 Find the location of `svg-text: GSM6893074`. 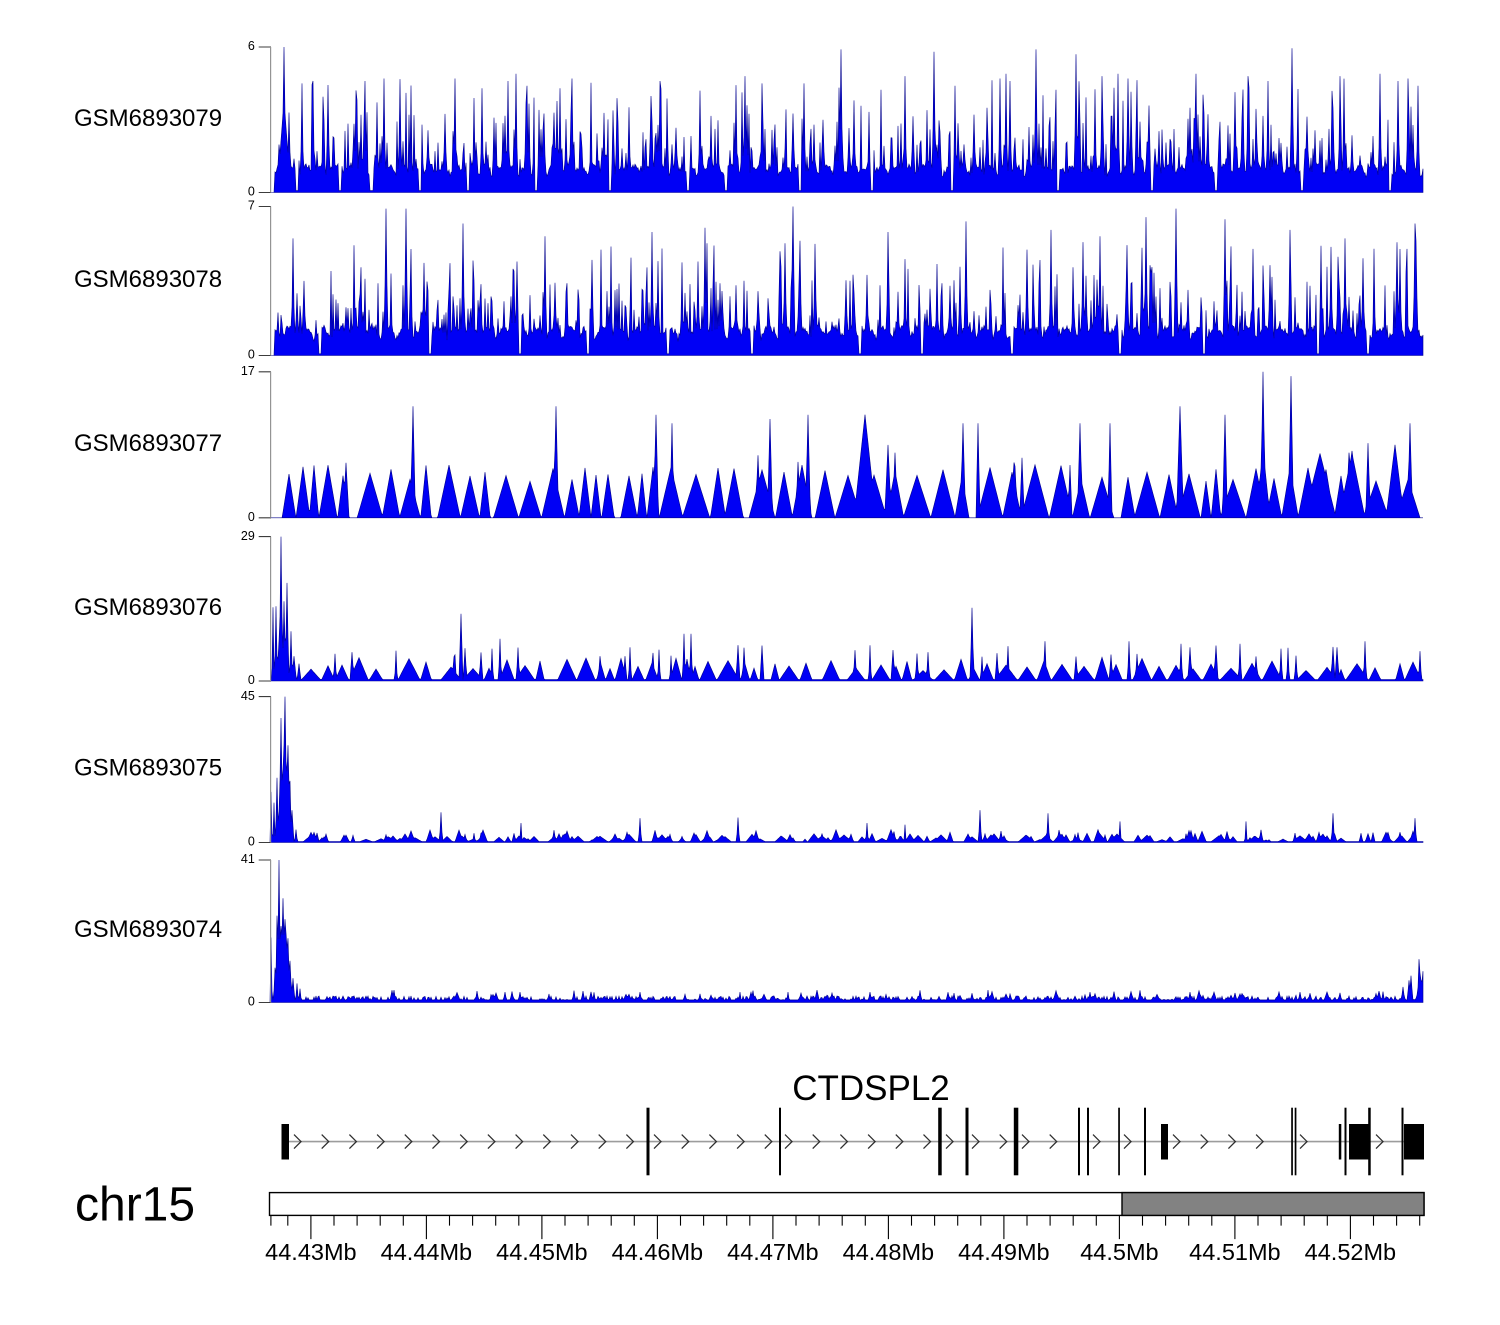

svg-text: GSM6893074 is located at coordinates (148, 929).